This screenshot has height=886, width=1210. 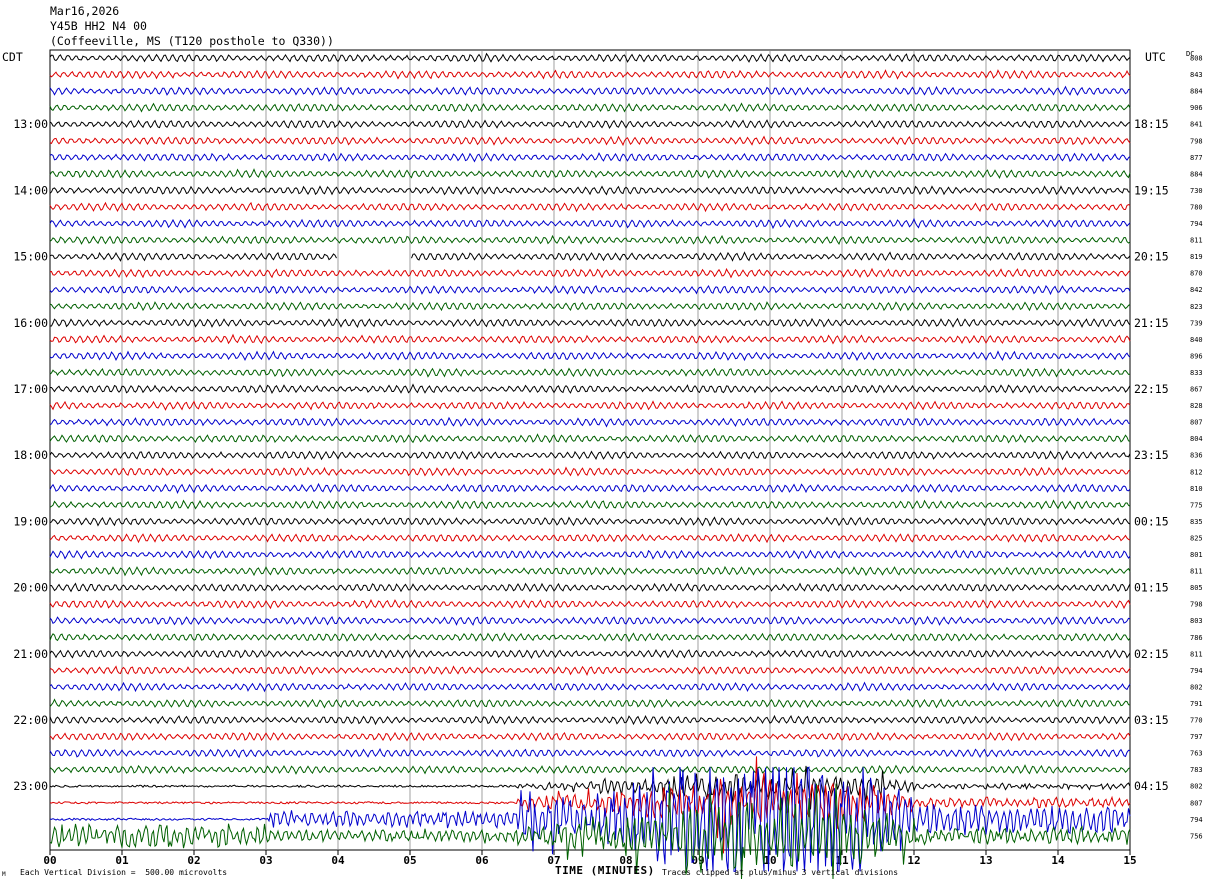 I want to click on x-tick-label: 05, so click(x=409, y=860).